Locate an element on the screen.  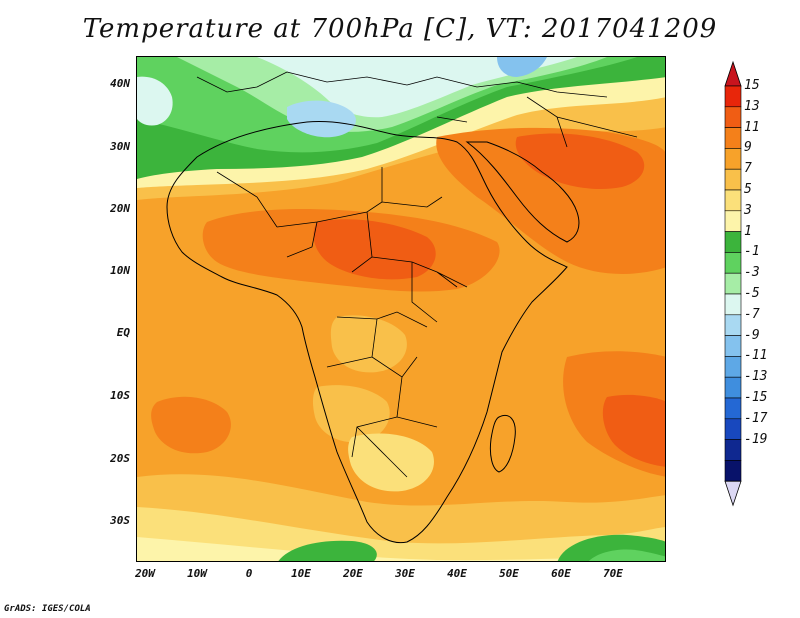
lat-label: 40N is located at coordinates (120, 83).